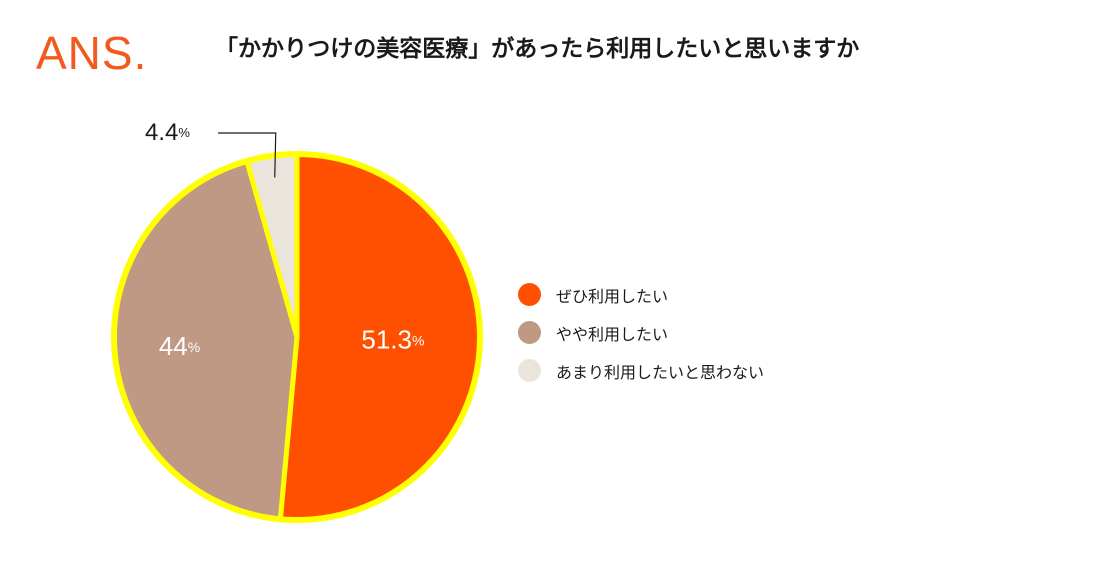 This screenshot has width=1096, height=575. Describe the element at coordinates (612, 296) in the screenshot. I see `legend-label: ぜひ利用したい` at that location.